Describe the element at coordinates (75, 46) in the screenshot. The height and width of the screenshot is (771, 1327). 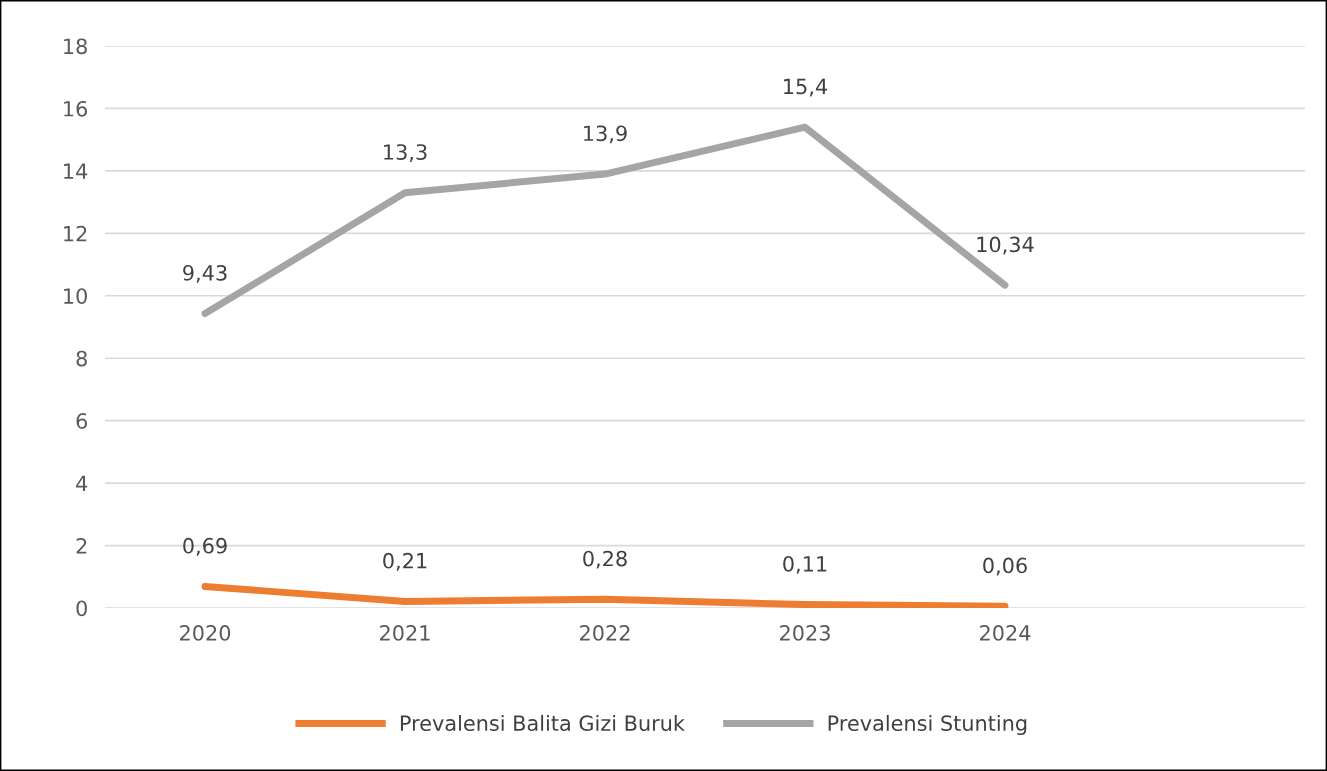
I see `y-tick-label: 18` at that location.